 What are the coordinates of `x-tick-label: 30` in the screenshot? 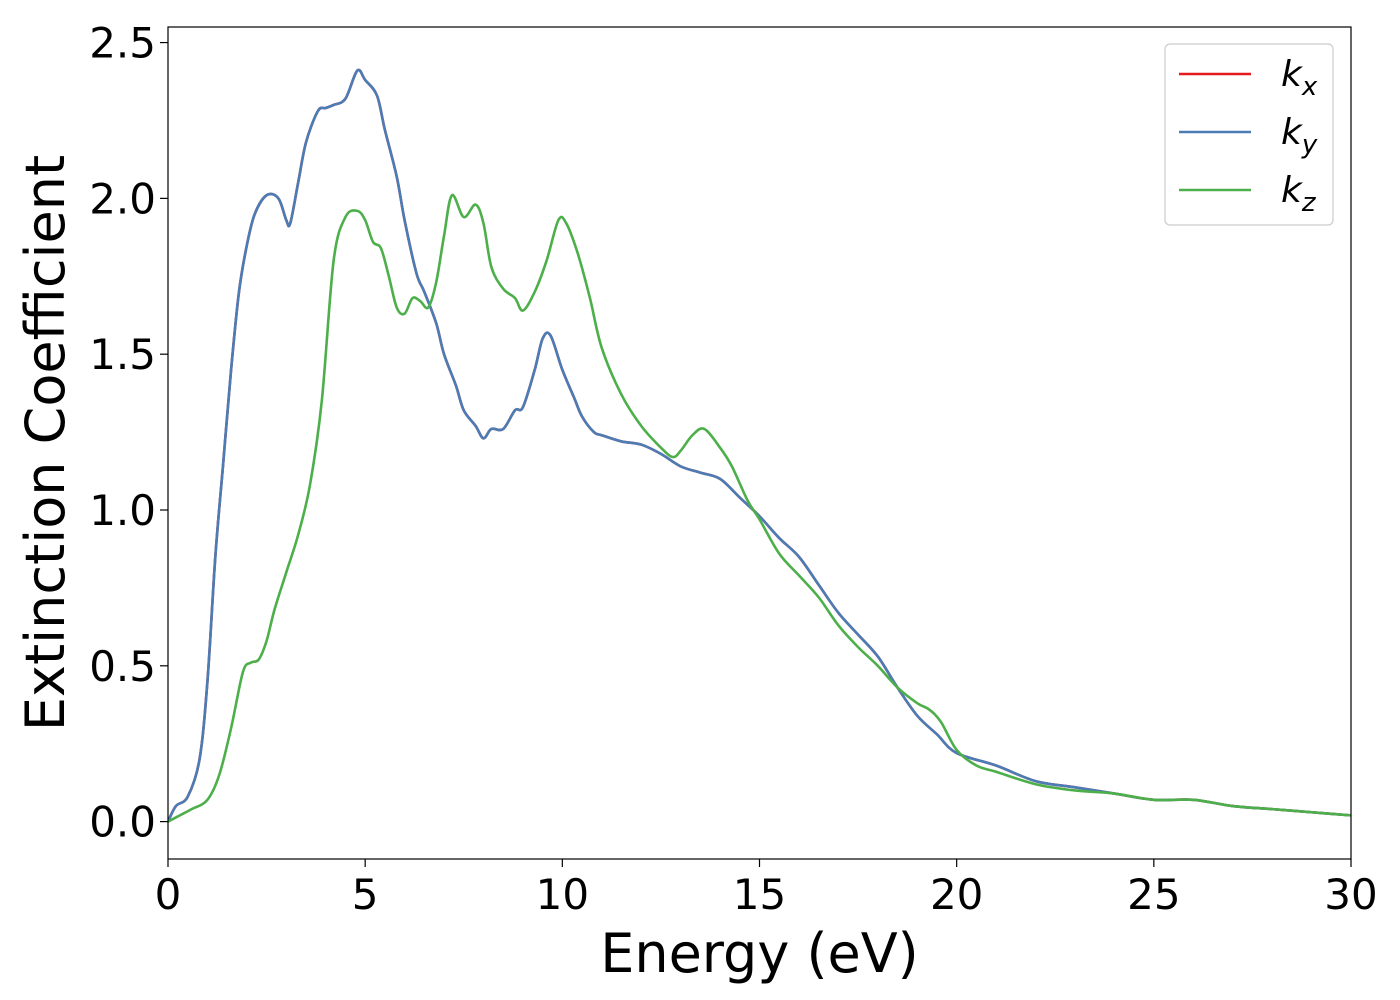 It's located at (1350, 894).